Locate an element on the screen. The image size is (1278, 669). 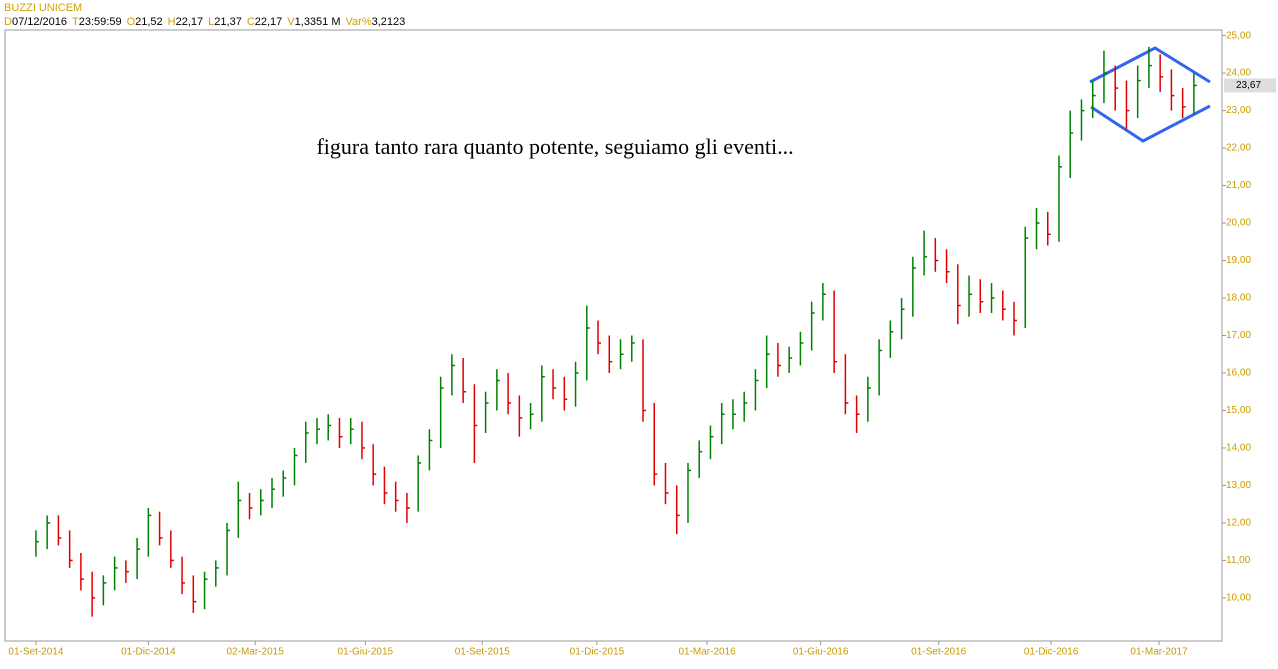
x-tick-label: 01-Mar-2016 is located at coordinates (707, 652).